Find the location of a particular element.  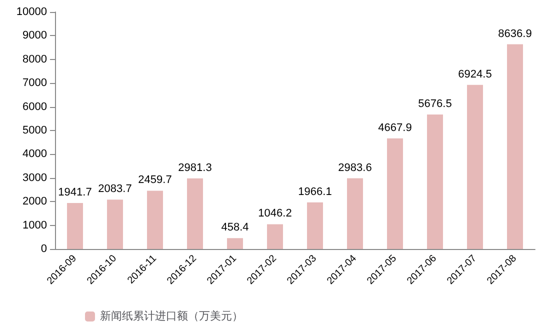

y-tick-label: 6000 is located at coordinates (34, 106).